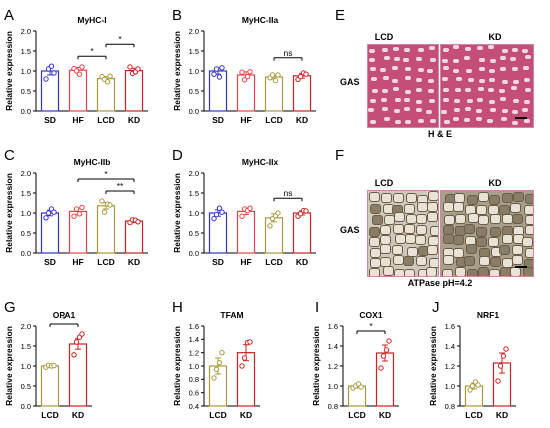  What do you see at coordinates (333, 326) in the screenshot?
I see `y-tick-label: 1.6` at bounding box center [333, 326].